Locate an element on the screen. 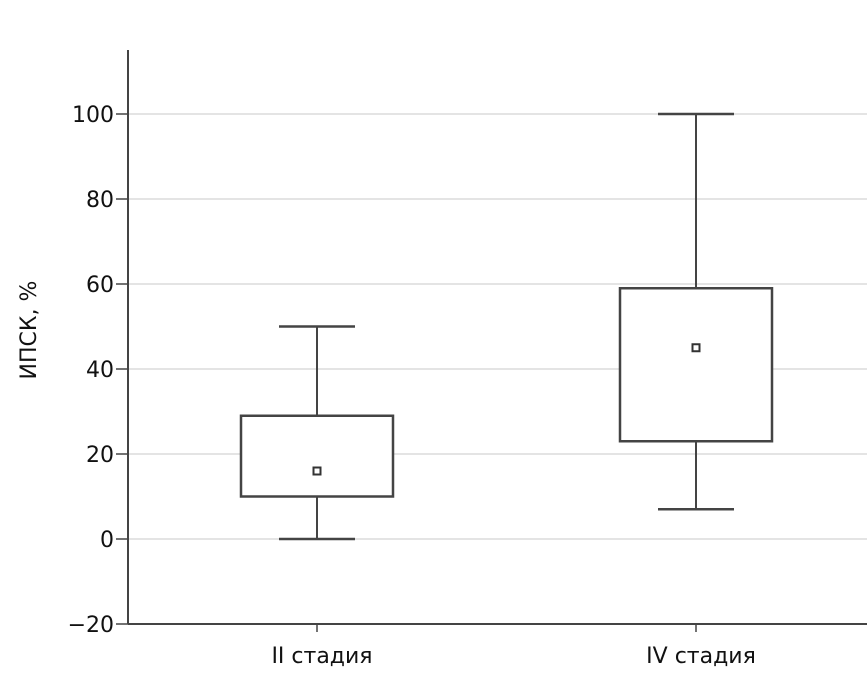 This screenshot has height=684, width=867. y-axis-ticks: −20 0 20 40 60 80 100 is located at coordinates (98, 370).